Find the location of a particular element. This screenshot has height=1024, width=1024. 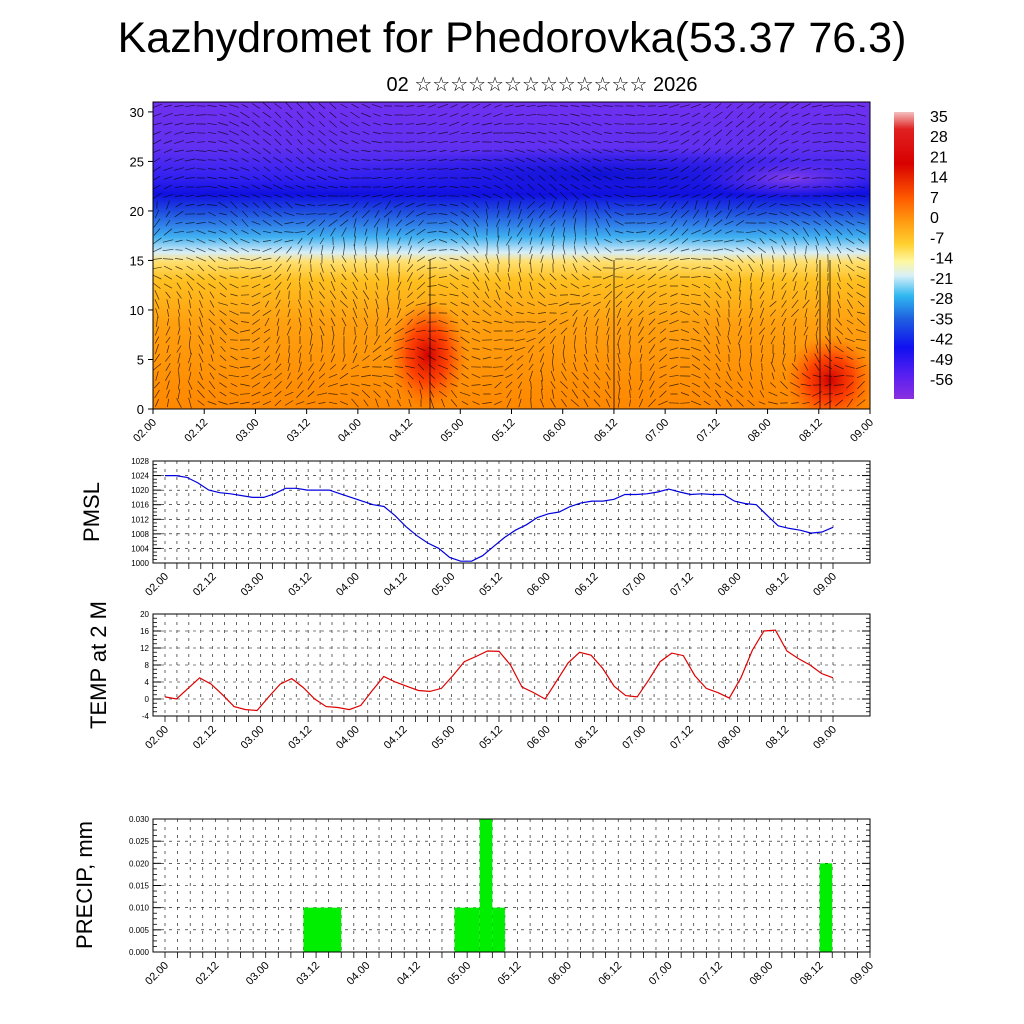

y-tick-label: 0.000 is located at coordinates (139, 952).